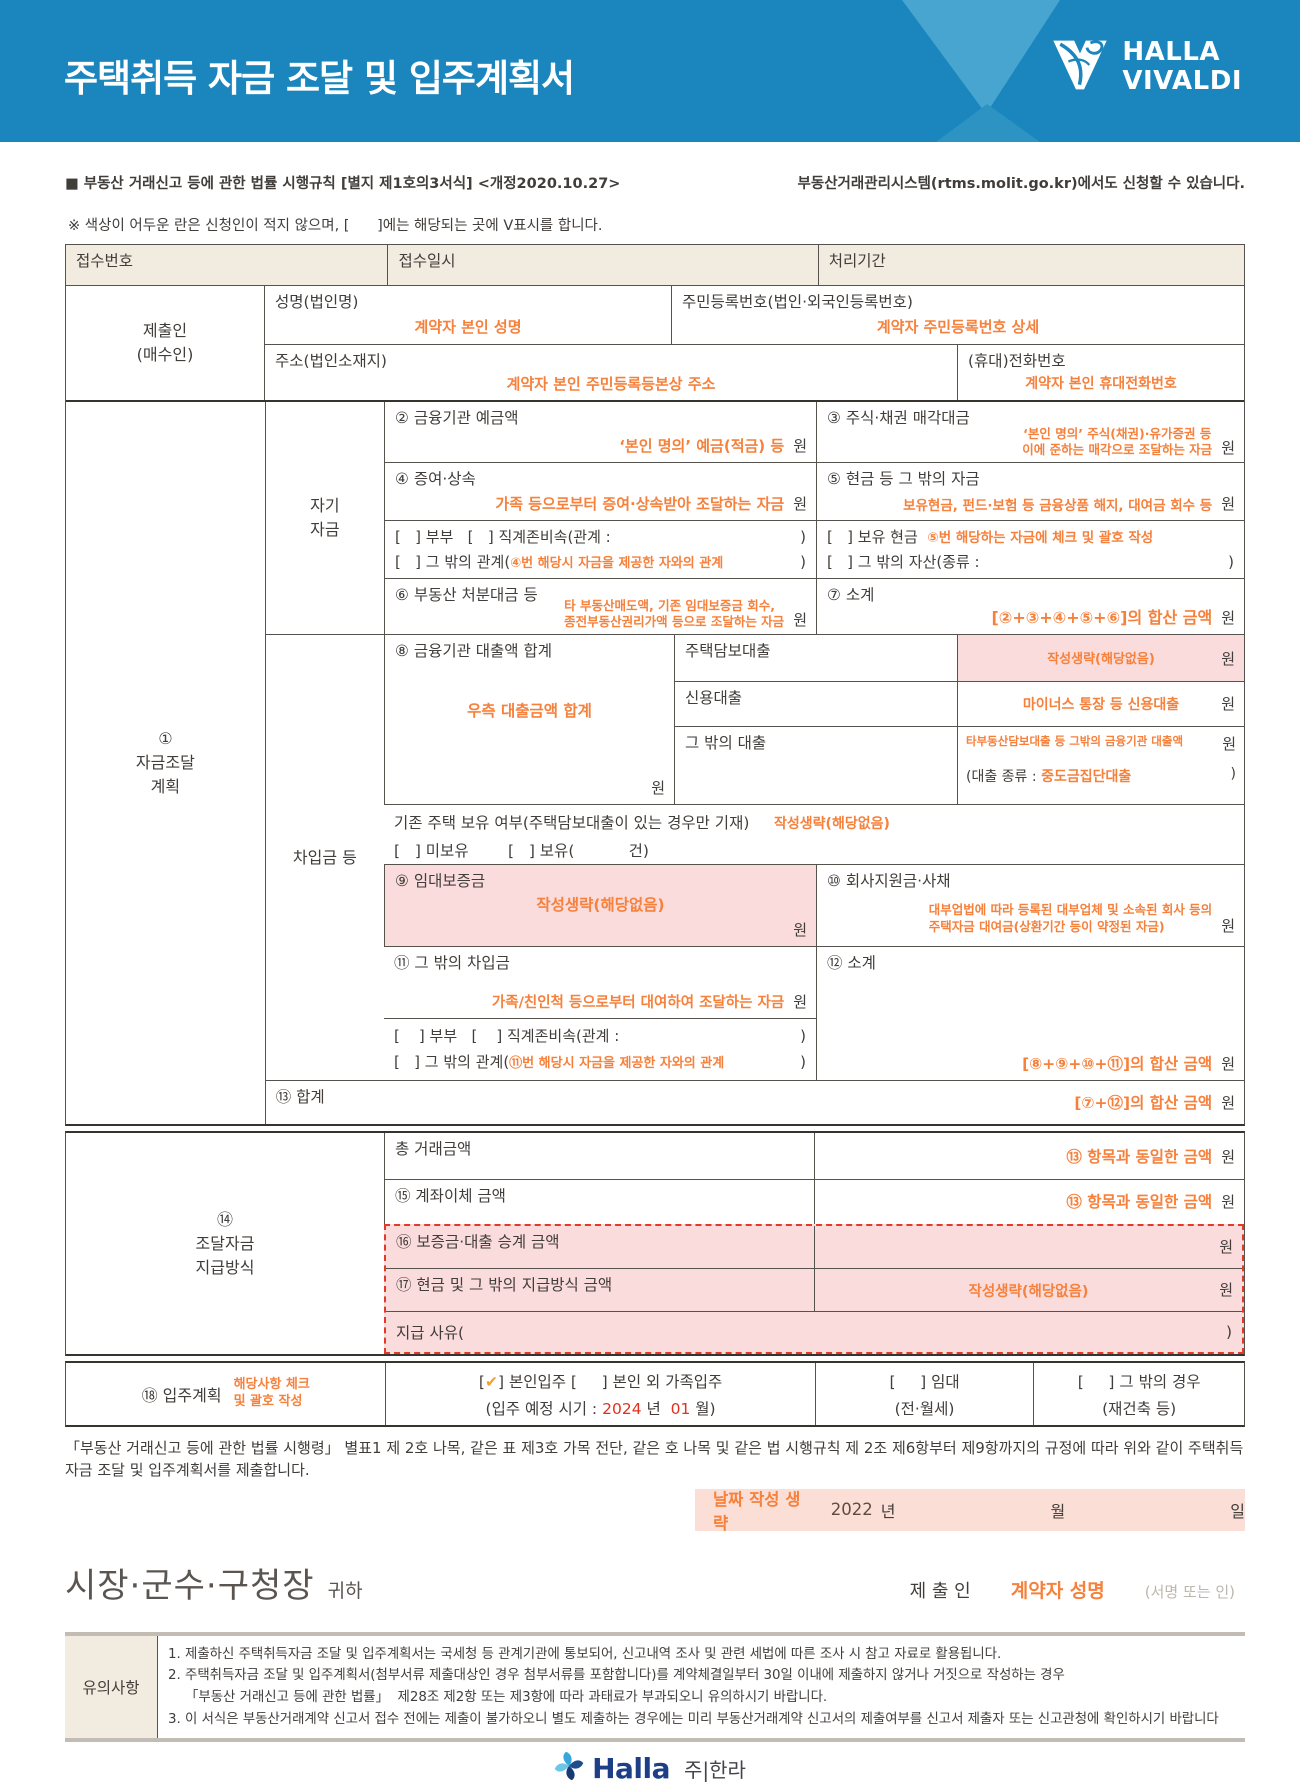 Image resolution: width=1300 pixels, height=1785 pixels. What do you see at coordinates (600, 1036) in the screenshot?
I see `checkbox-borrow-spouse-lineal: [ ] 부부 [ ] 직계존비속(관계 :)` at bounding box center [600, 1036].